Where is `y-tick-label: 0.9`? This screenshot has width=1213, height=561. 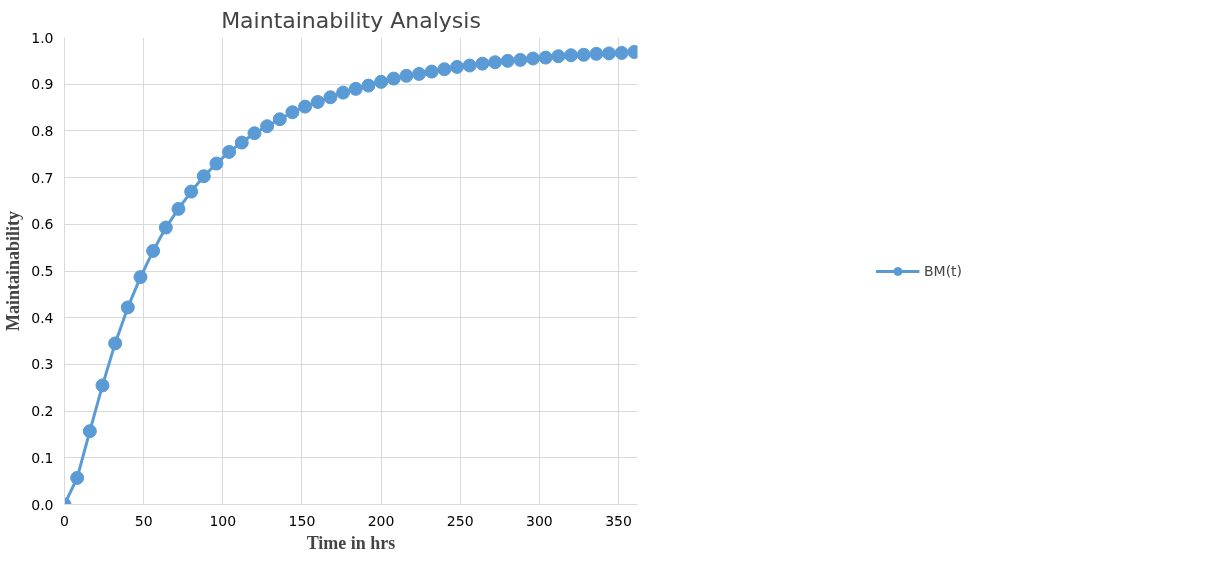 y-tick-label: 0.9 is located at coordinates (42, 84).